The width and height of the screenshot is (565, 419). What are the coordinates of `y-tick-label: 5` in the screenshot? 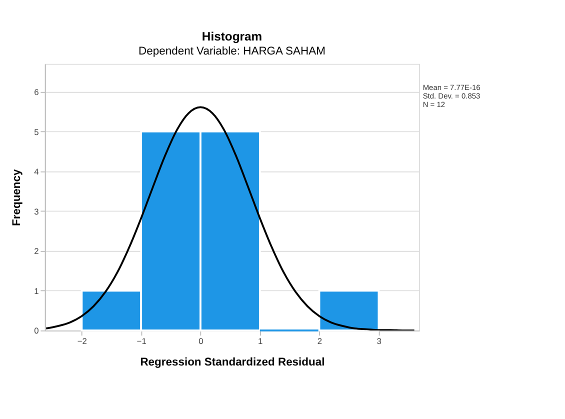 It's located at (37, 131).